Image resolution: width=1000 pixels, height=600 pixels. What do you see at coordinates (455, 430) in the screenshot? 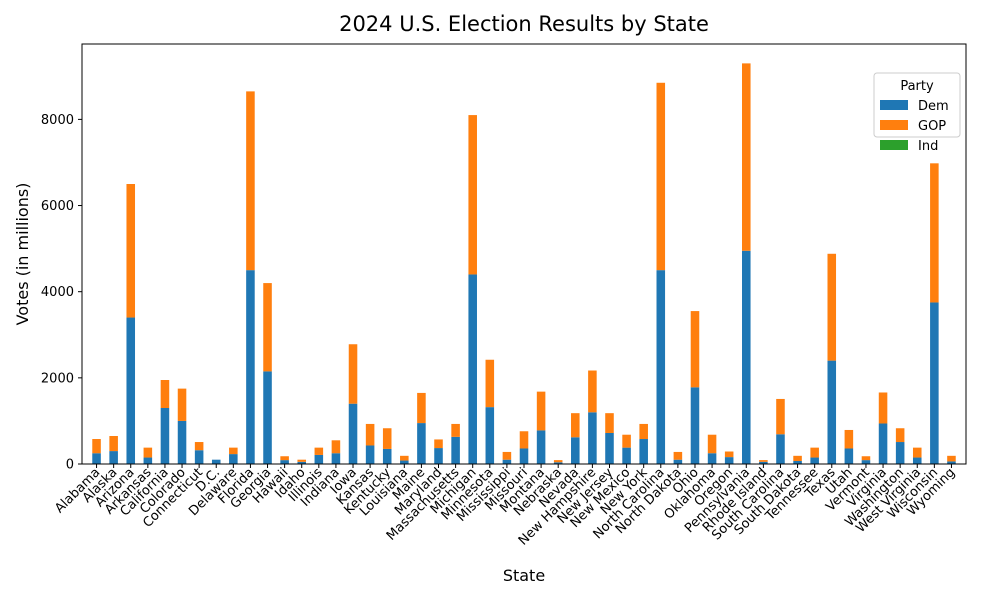
I see `bar-gop-massachusetts` at bounding box center [455, 430].